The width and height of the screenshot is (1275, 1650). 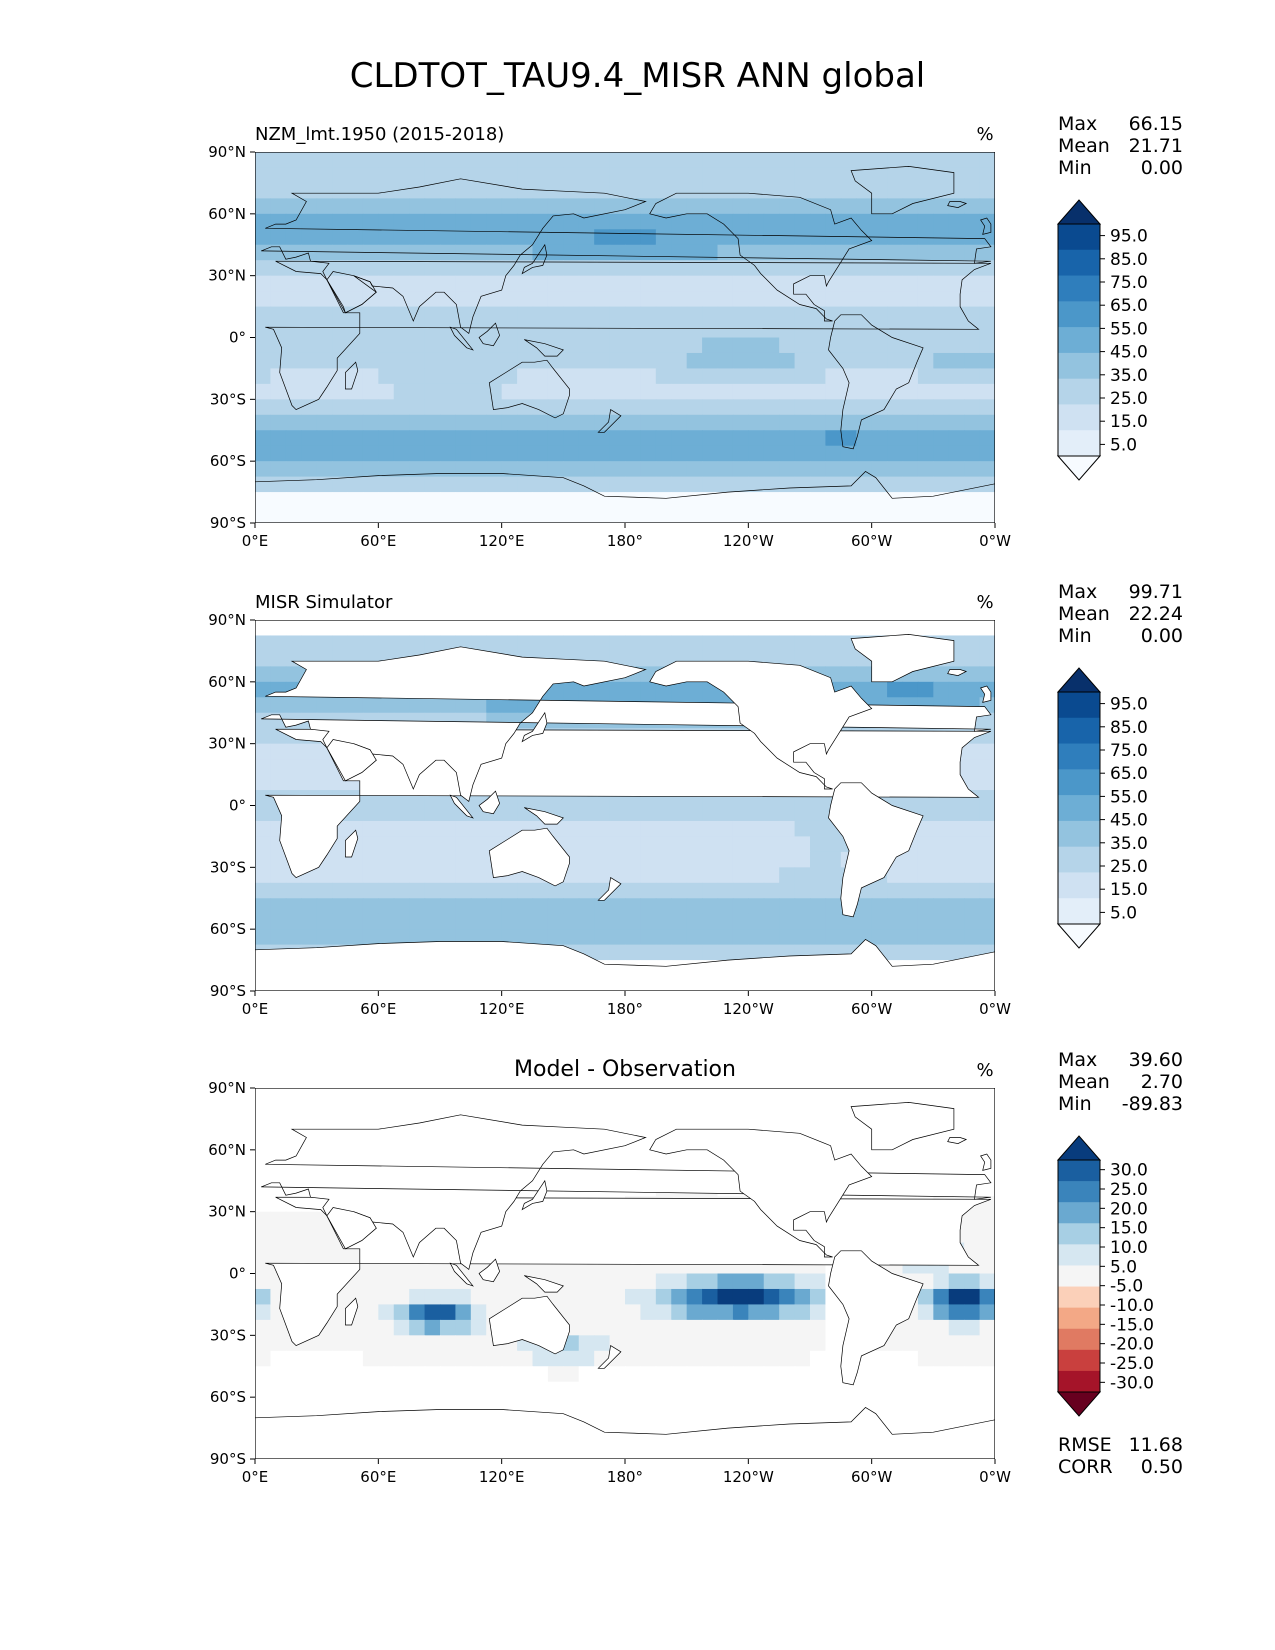 I want to click on stat-value: 21.71, so click(x=1156, y=146).